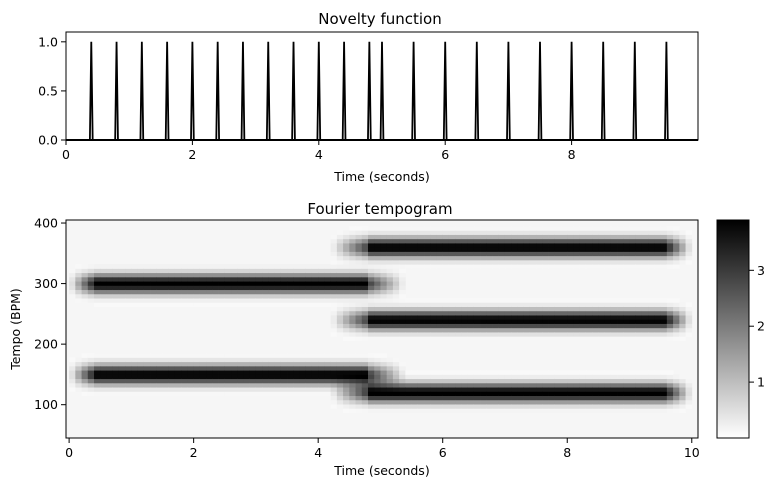 The height and width of the screenshot is (490, 776). I want to click on tempogram-cell-2023, so click(552, 254).